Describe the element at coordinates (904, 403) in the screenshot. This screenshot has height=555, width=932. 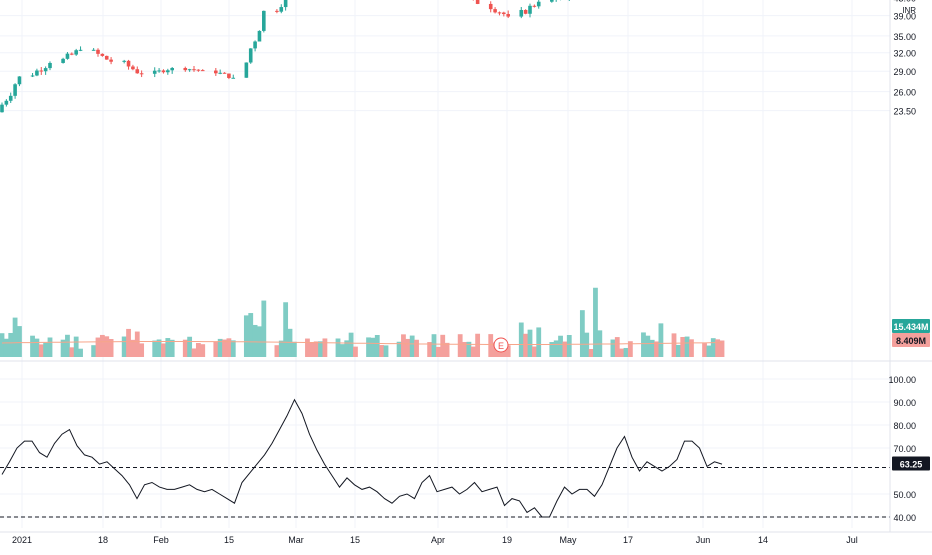
I see `rsi-tick-label: 90.00` at that location.